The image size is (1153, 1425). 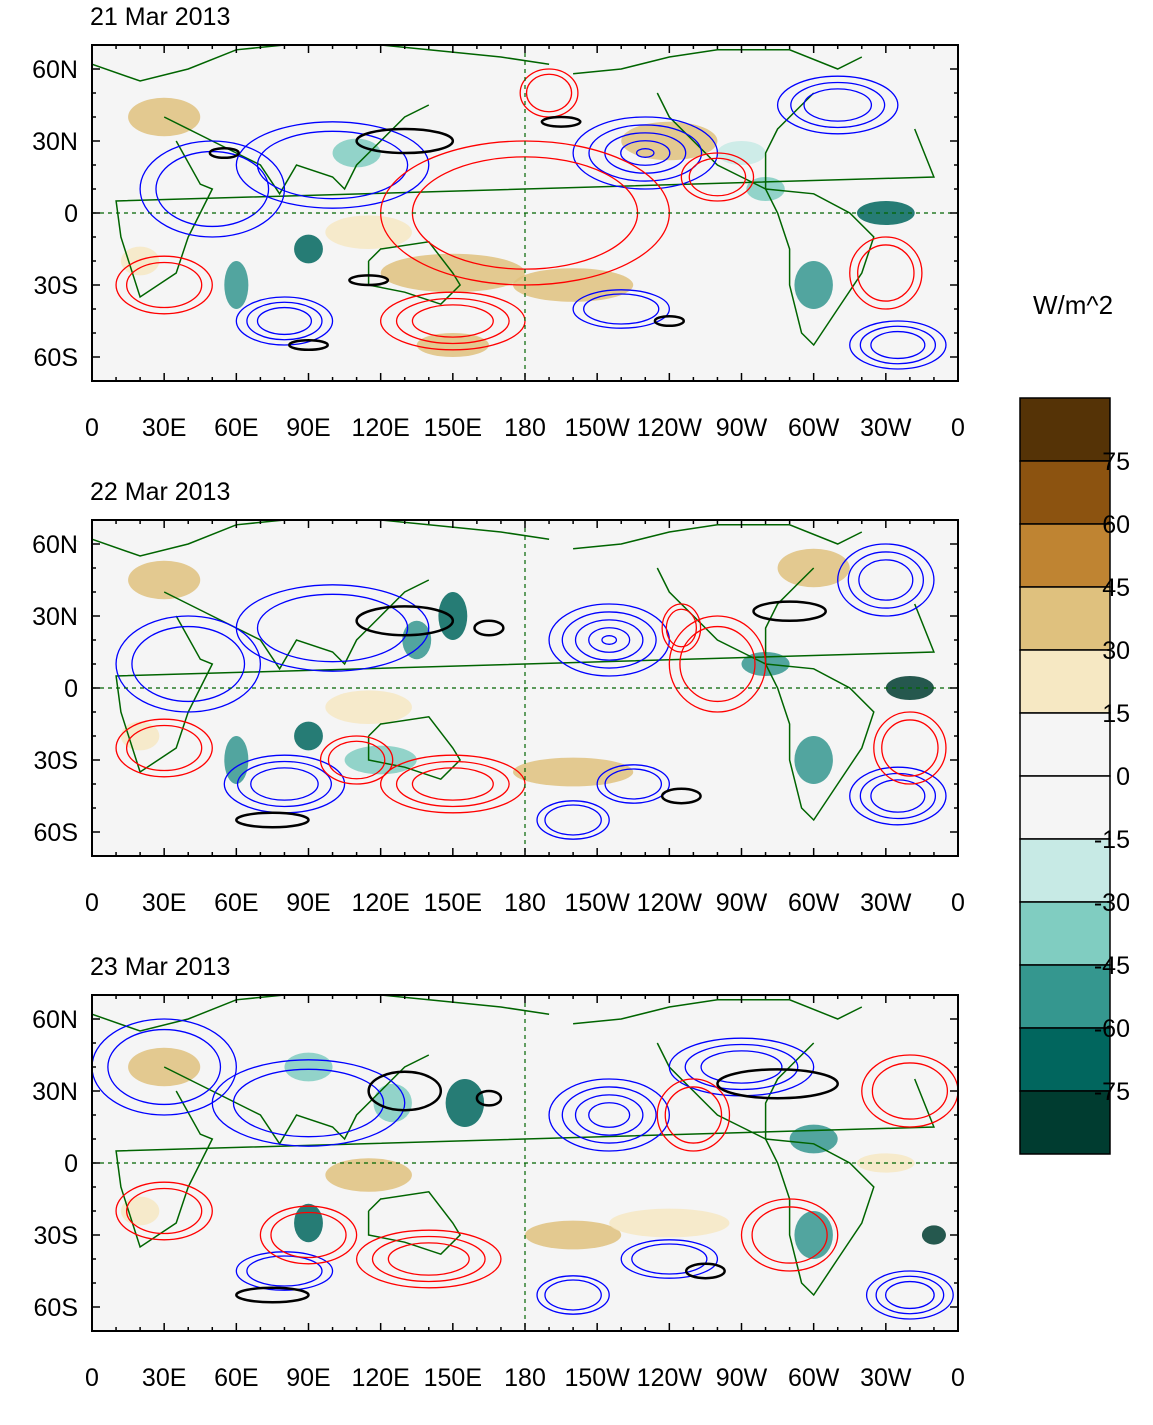 I want to click on panel-2-title: 22 Mar 2013, so click(x=160, y=492).